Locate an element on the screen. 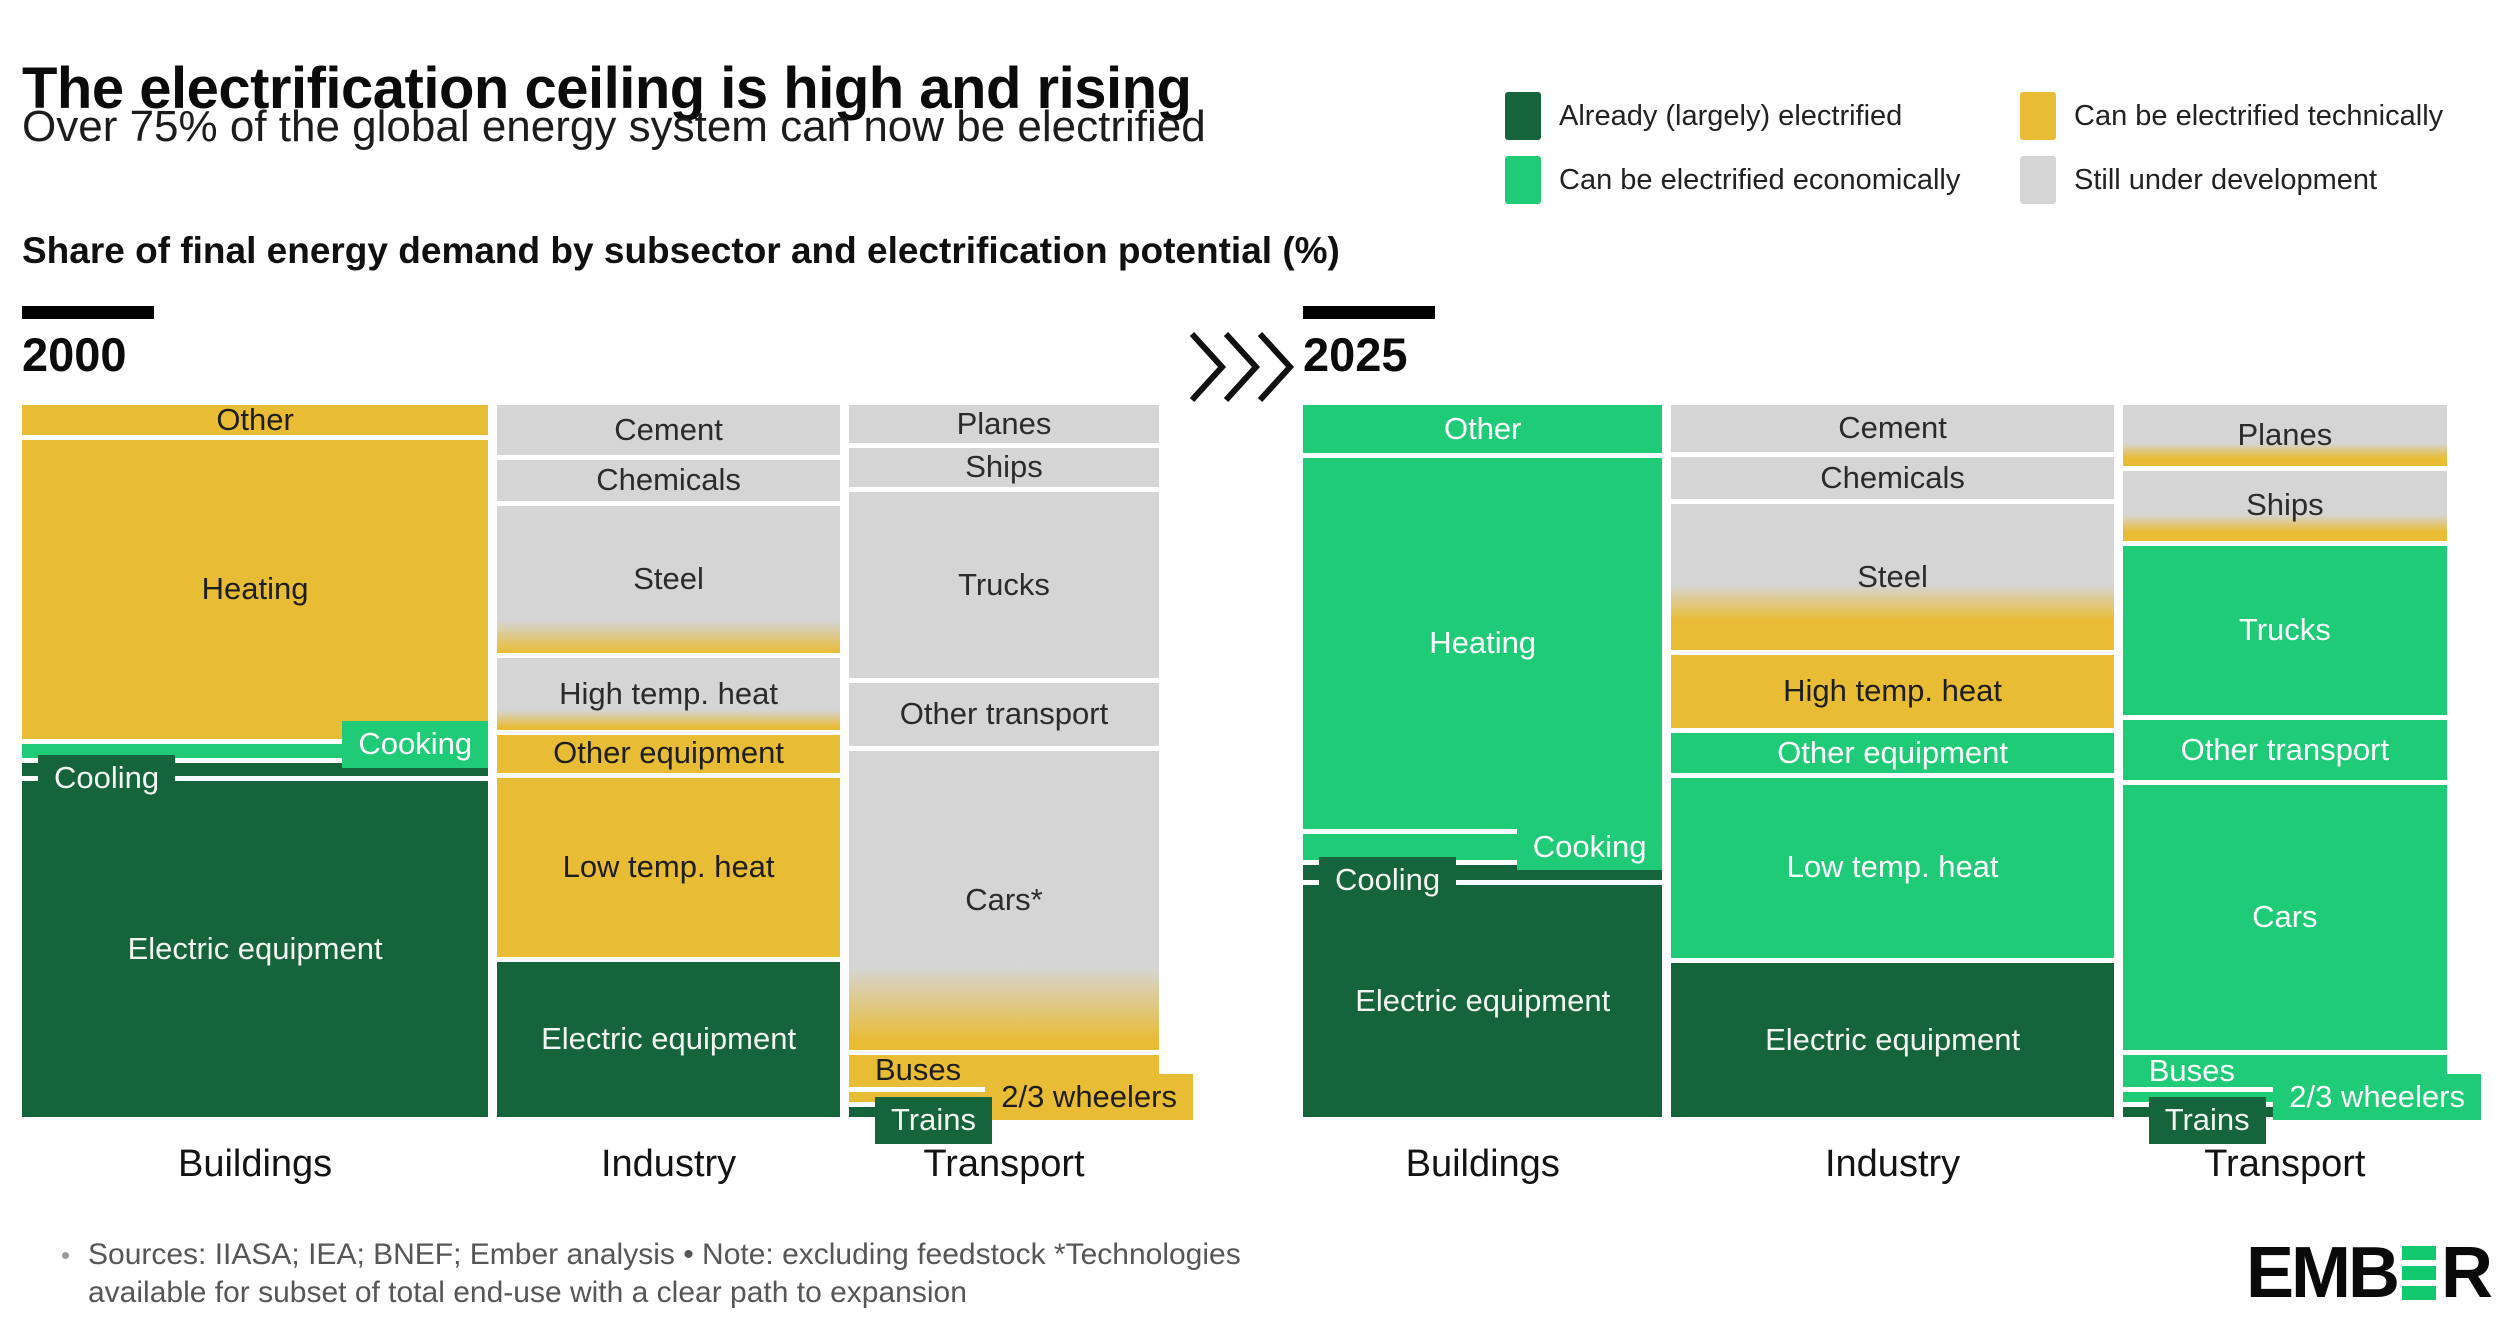  legend-swatch-already is located at coordinates (1523, 116).